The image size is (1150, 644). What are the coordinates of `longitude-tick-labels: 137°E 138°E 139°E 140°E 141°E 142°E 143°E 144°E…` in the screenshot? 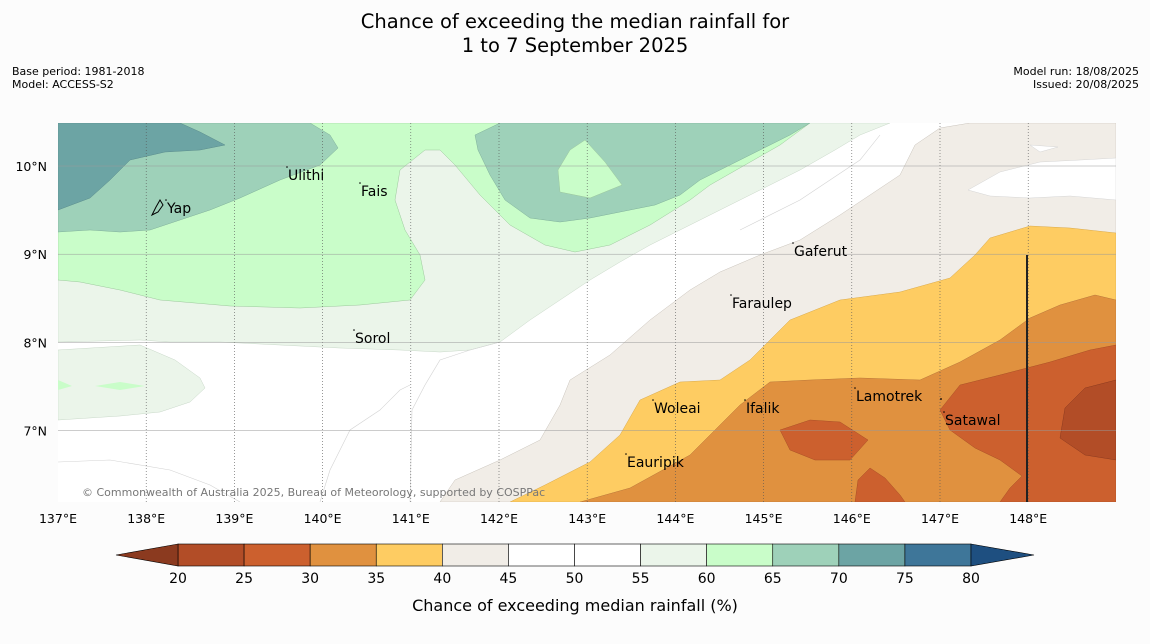 It's located at (543, 518).